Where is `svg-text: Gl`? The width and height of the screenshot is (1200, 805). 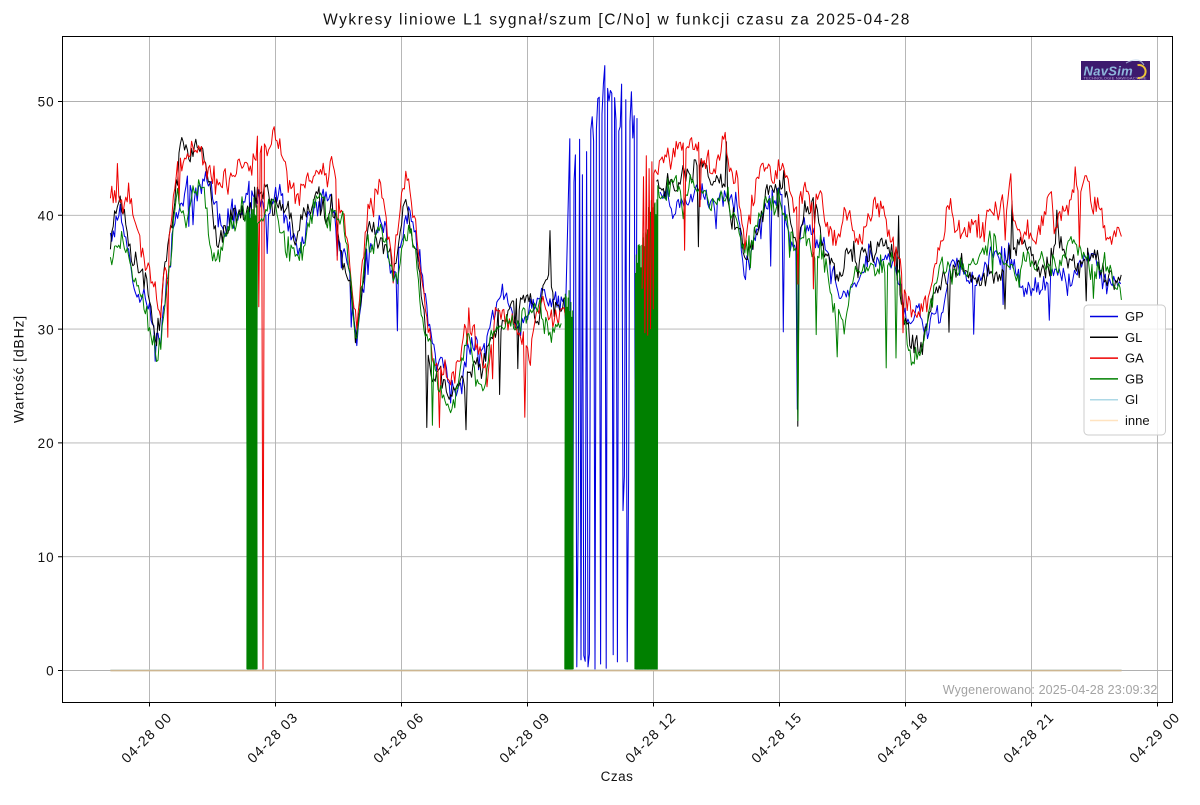
svg-text: Gl is located at coordinates (1131, 399).